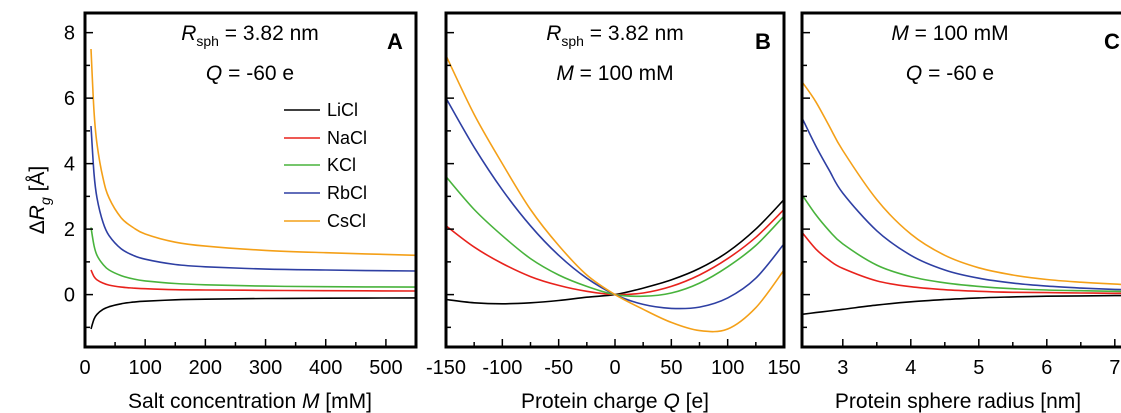 Image resolution: width=1121 pixels, height=413 pixels. What do you see at coordinates (84, 368) in the screenshot?
I see `panel-a-x-tick-label: 0` at bounding box center [84, 368].